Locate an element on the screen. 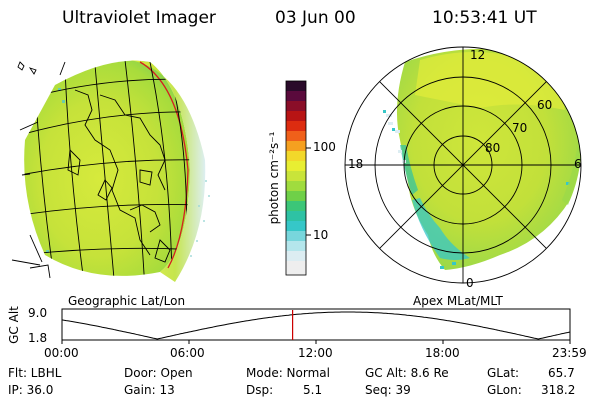  ip-value: IP: 36.0 is located at coordinates (31, 390).